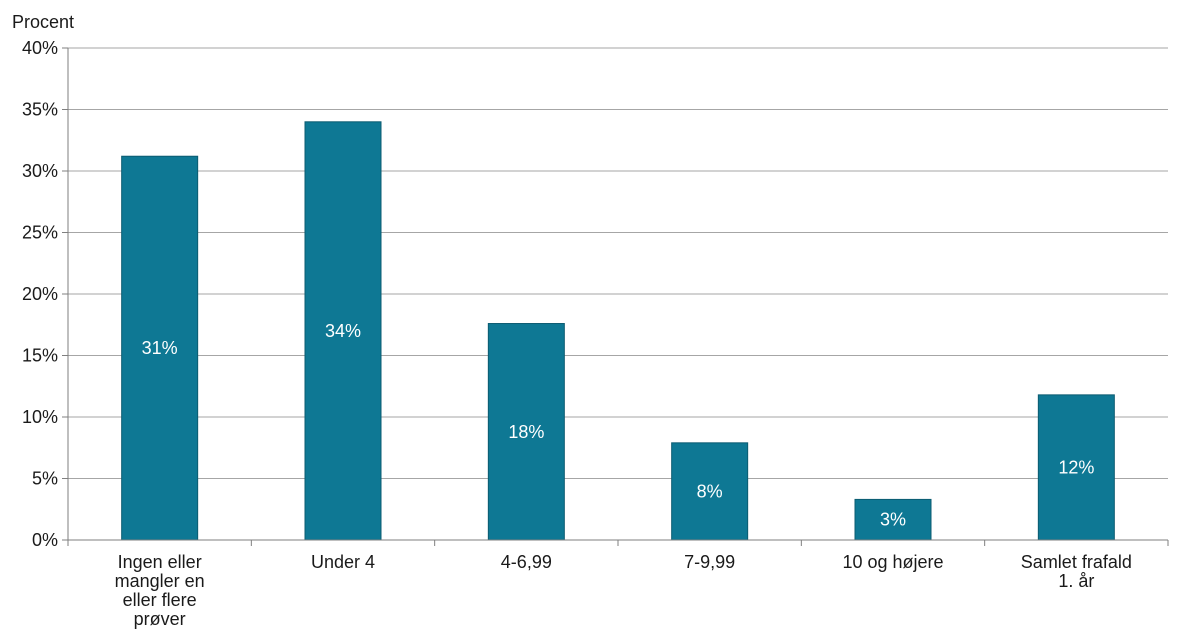 Image resolution: width=1187 pixels, height=642 pixels. I want to click on x-tick-label: Under 4, so click(343, 562).